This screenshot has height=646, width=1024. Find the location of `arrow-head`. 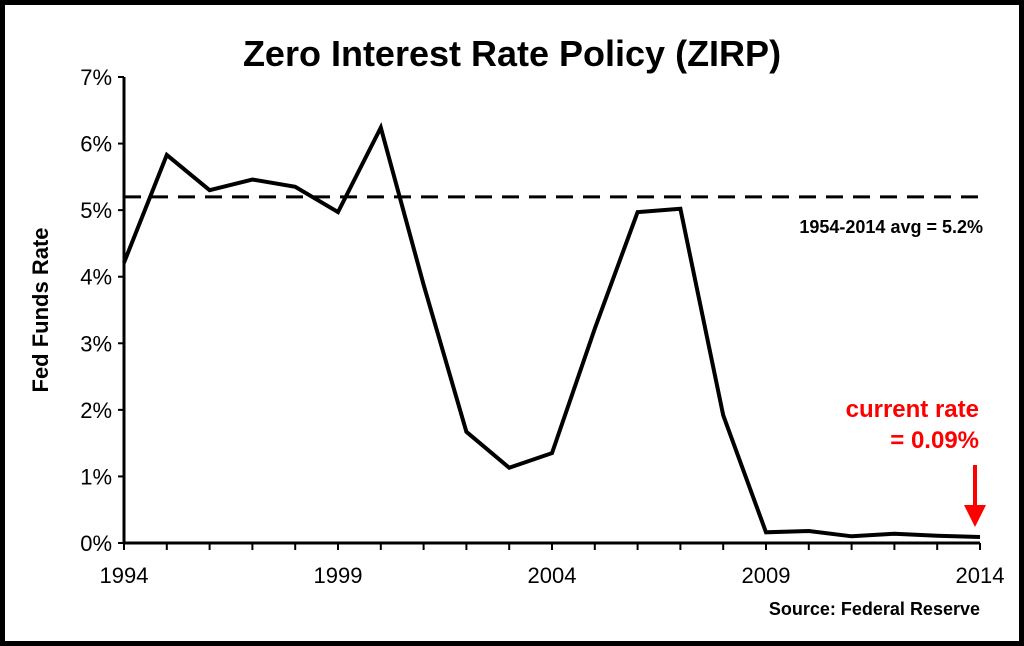

arrow-head is located at coordinates (975, 516).